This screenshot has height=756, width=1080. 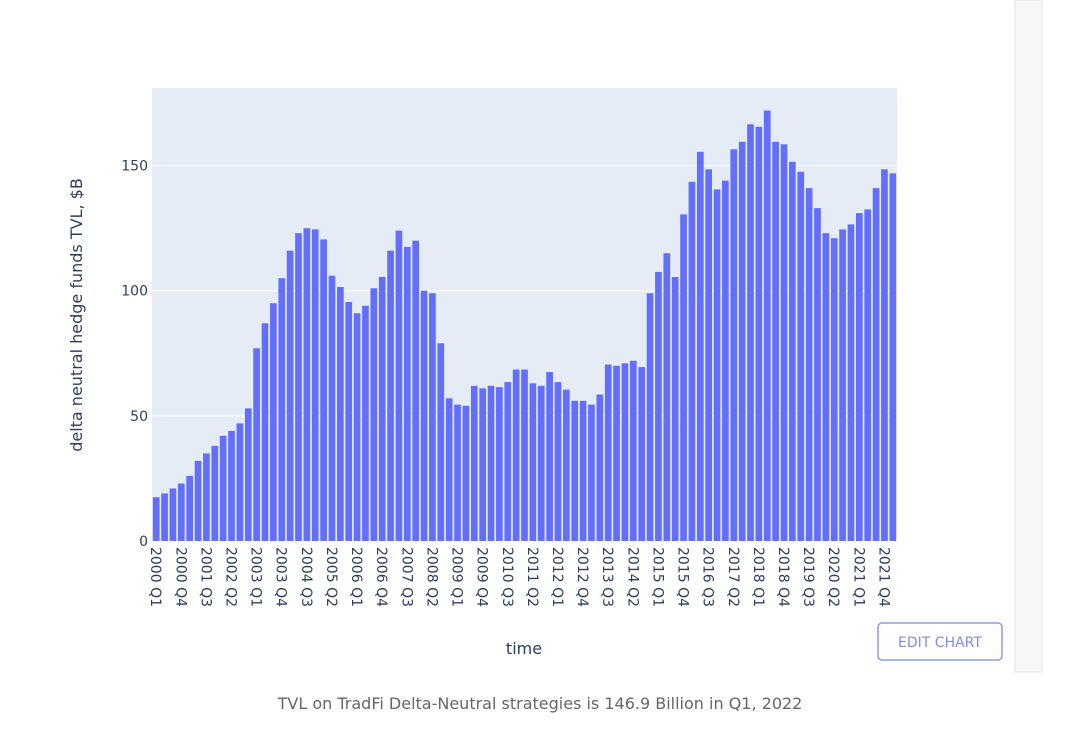 What do you see at coordinates (256, 577) in the screenshot?
I see `x-tick-label: 2003 Q1` at bounding box center [256, 577].